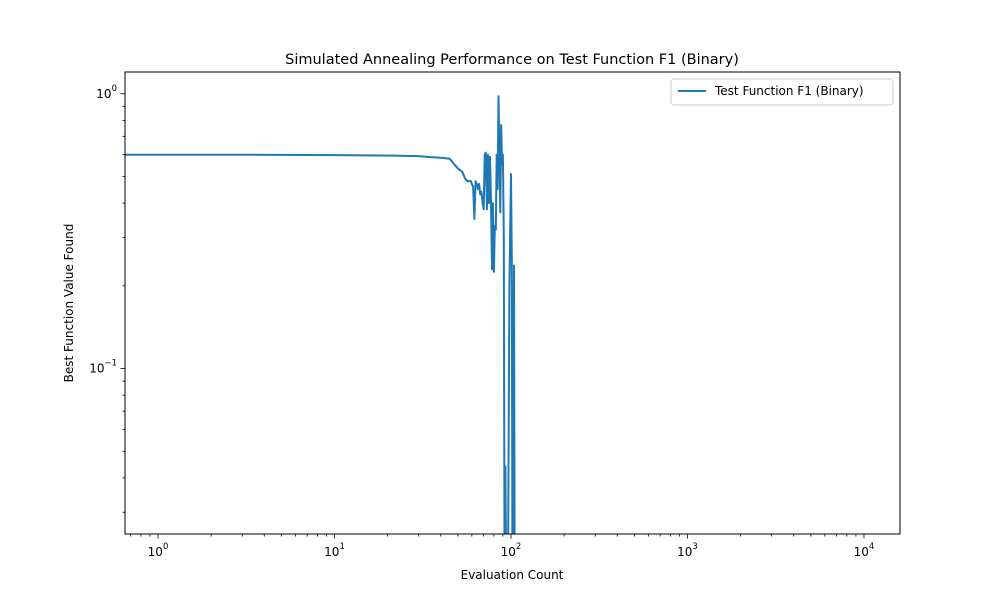 This screenshot has width=1000, height=600. I want to click on x-axis-label: Evaluation Count, so click(512, 575).